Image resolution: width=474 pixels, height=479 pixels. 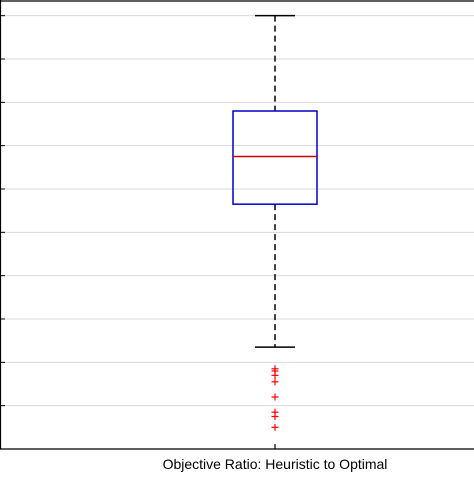 I want to click on outlier-points, so click(x=275, y=398).